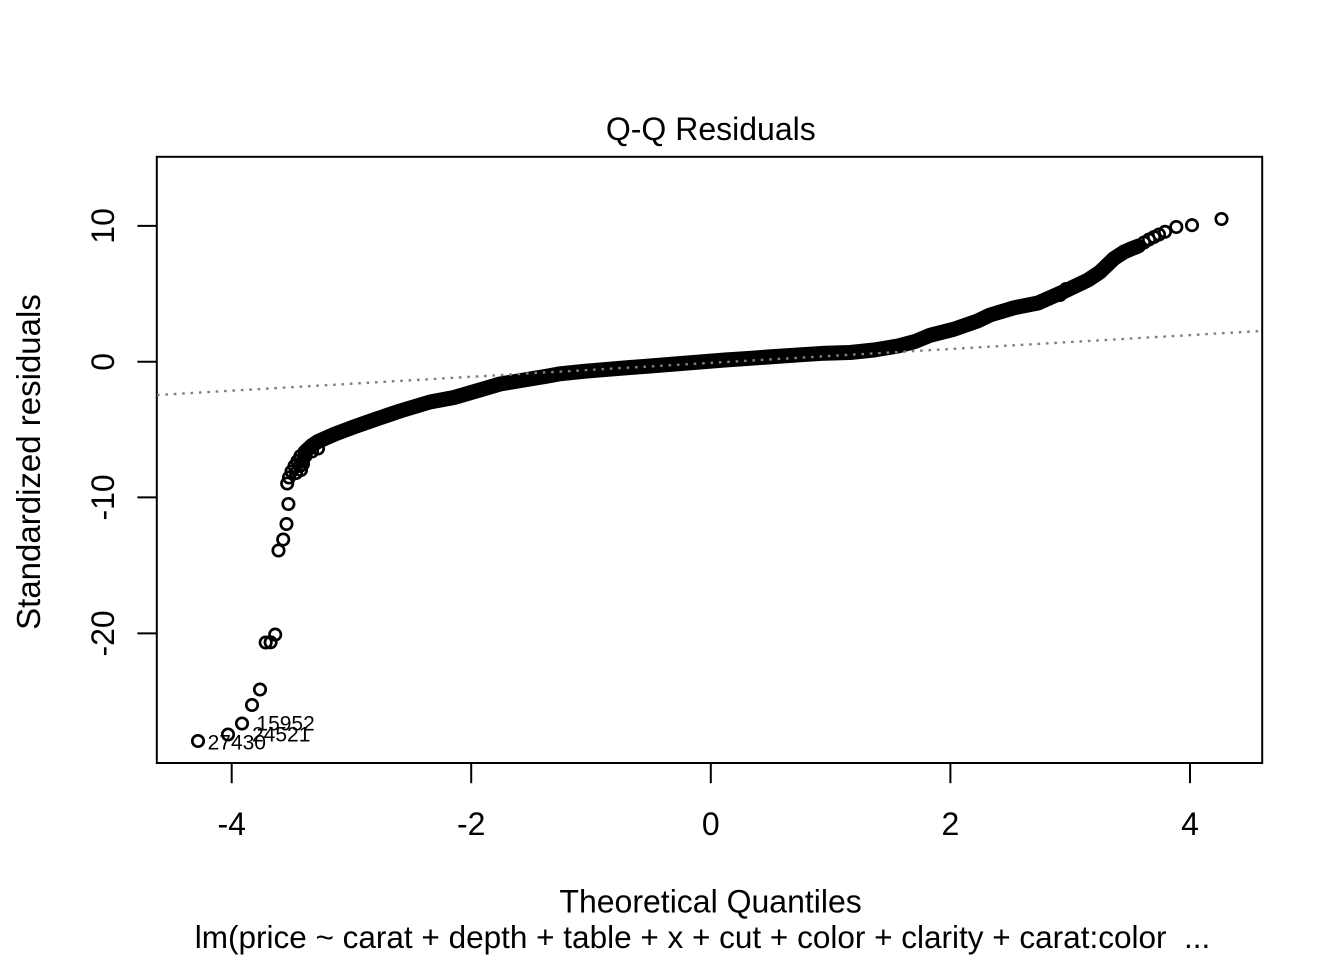  What do you see at coordinates (471, 824) in the screenshot?
I see `svg-text: -2` at bounding box center [471, 824].